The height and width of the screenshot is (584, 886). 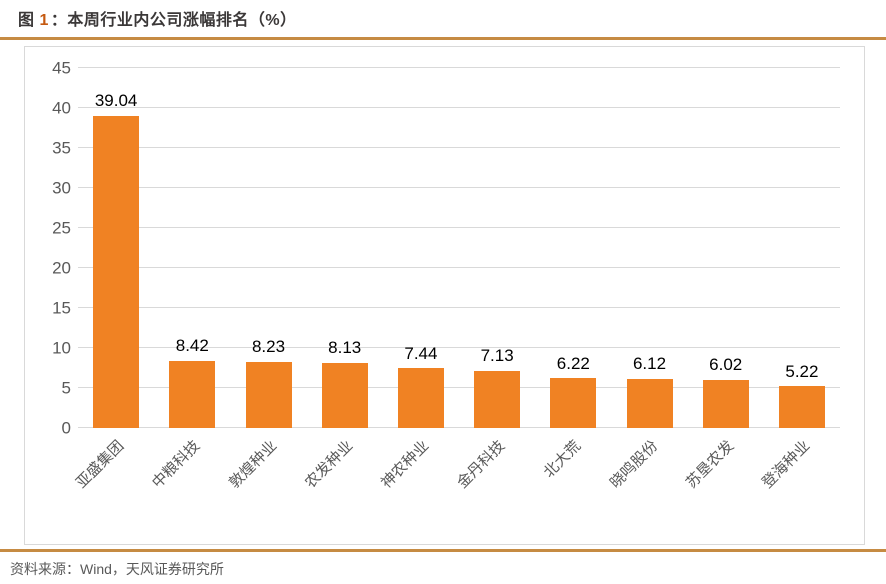 I want to click on x-tick: 敦煌种业, so click(x=265, y=486).